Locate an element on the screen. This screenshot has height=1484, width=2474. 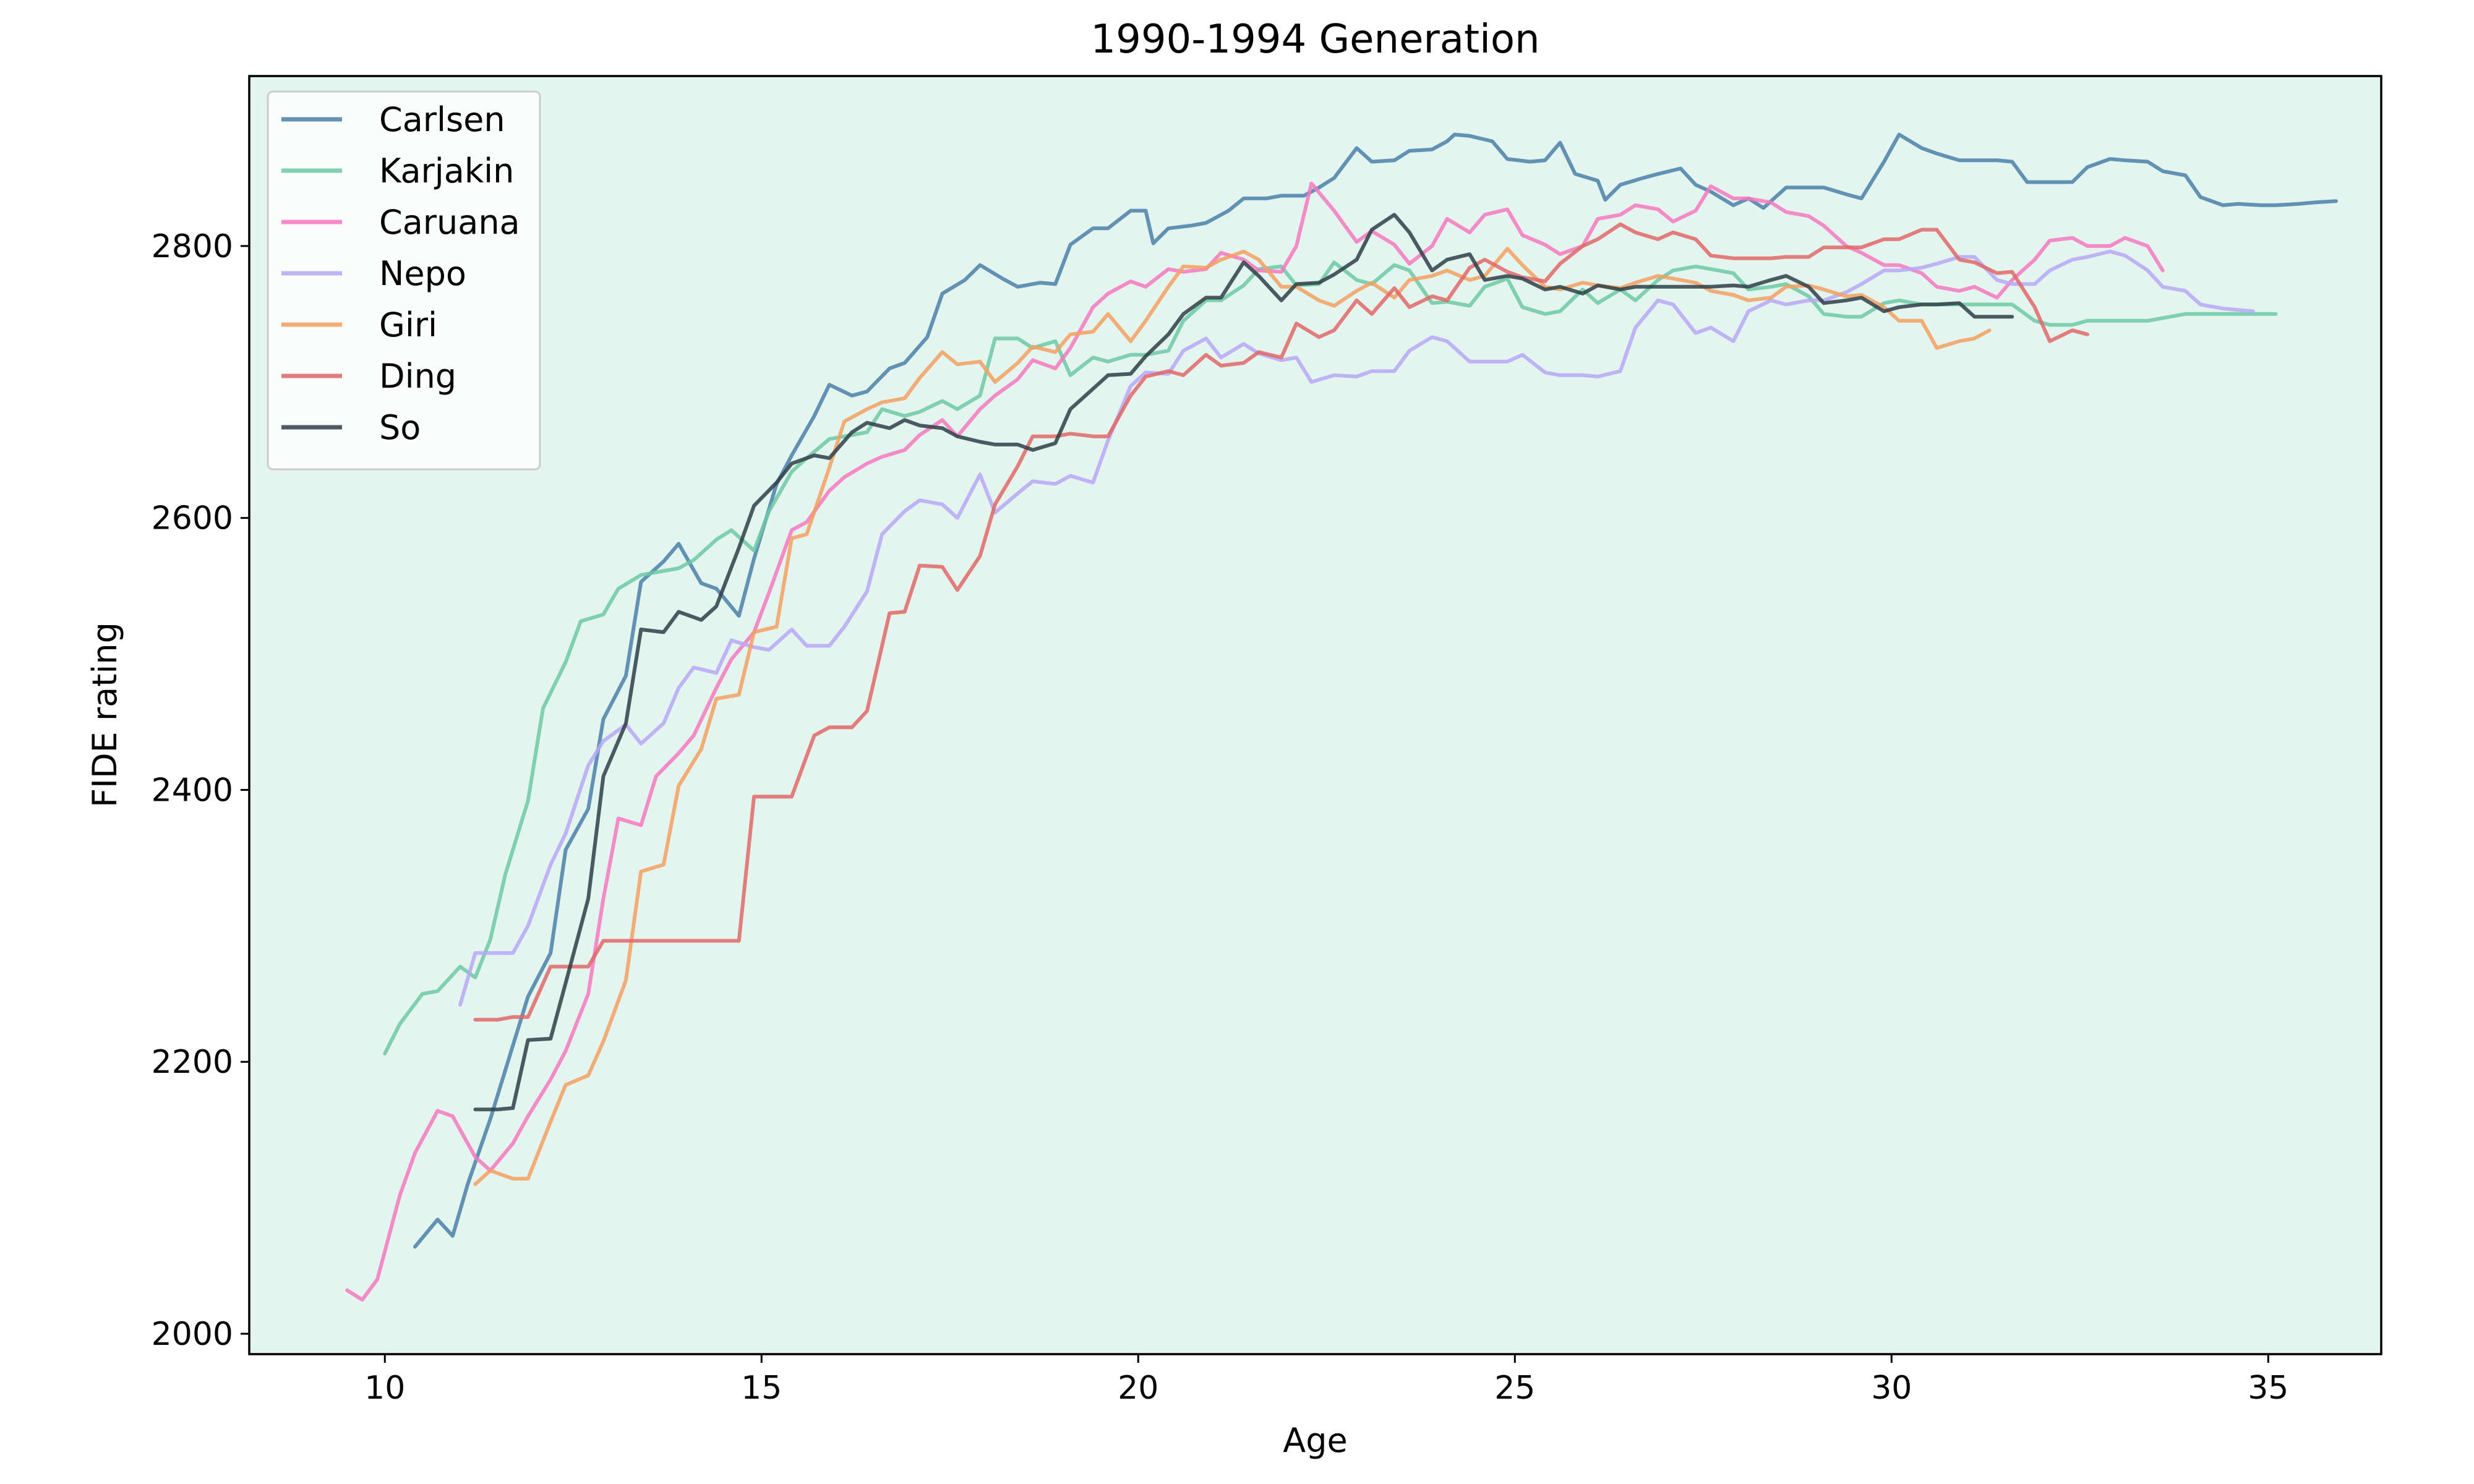
y-tick-label: 2800 is located at coordinates (192, 246).